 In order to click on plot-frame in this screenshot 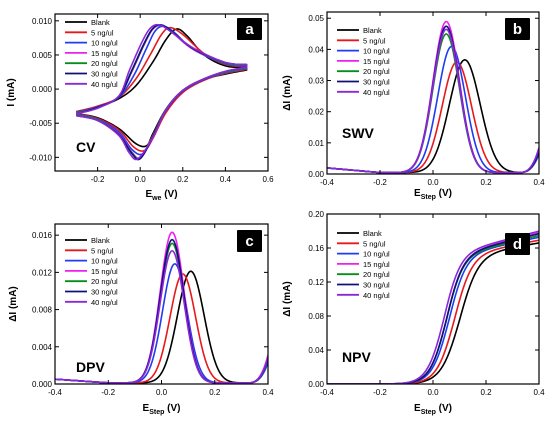, I will do `click(161, 92)`.